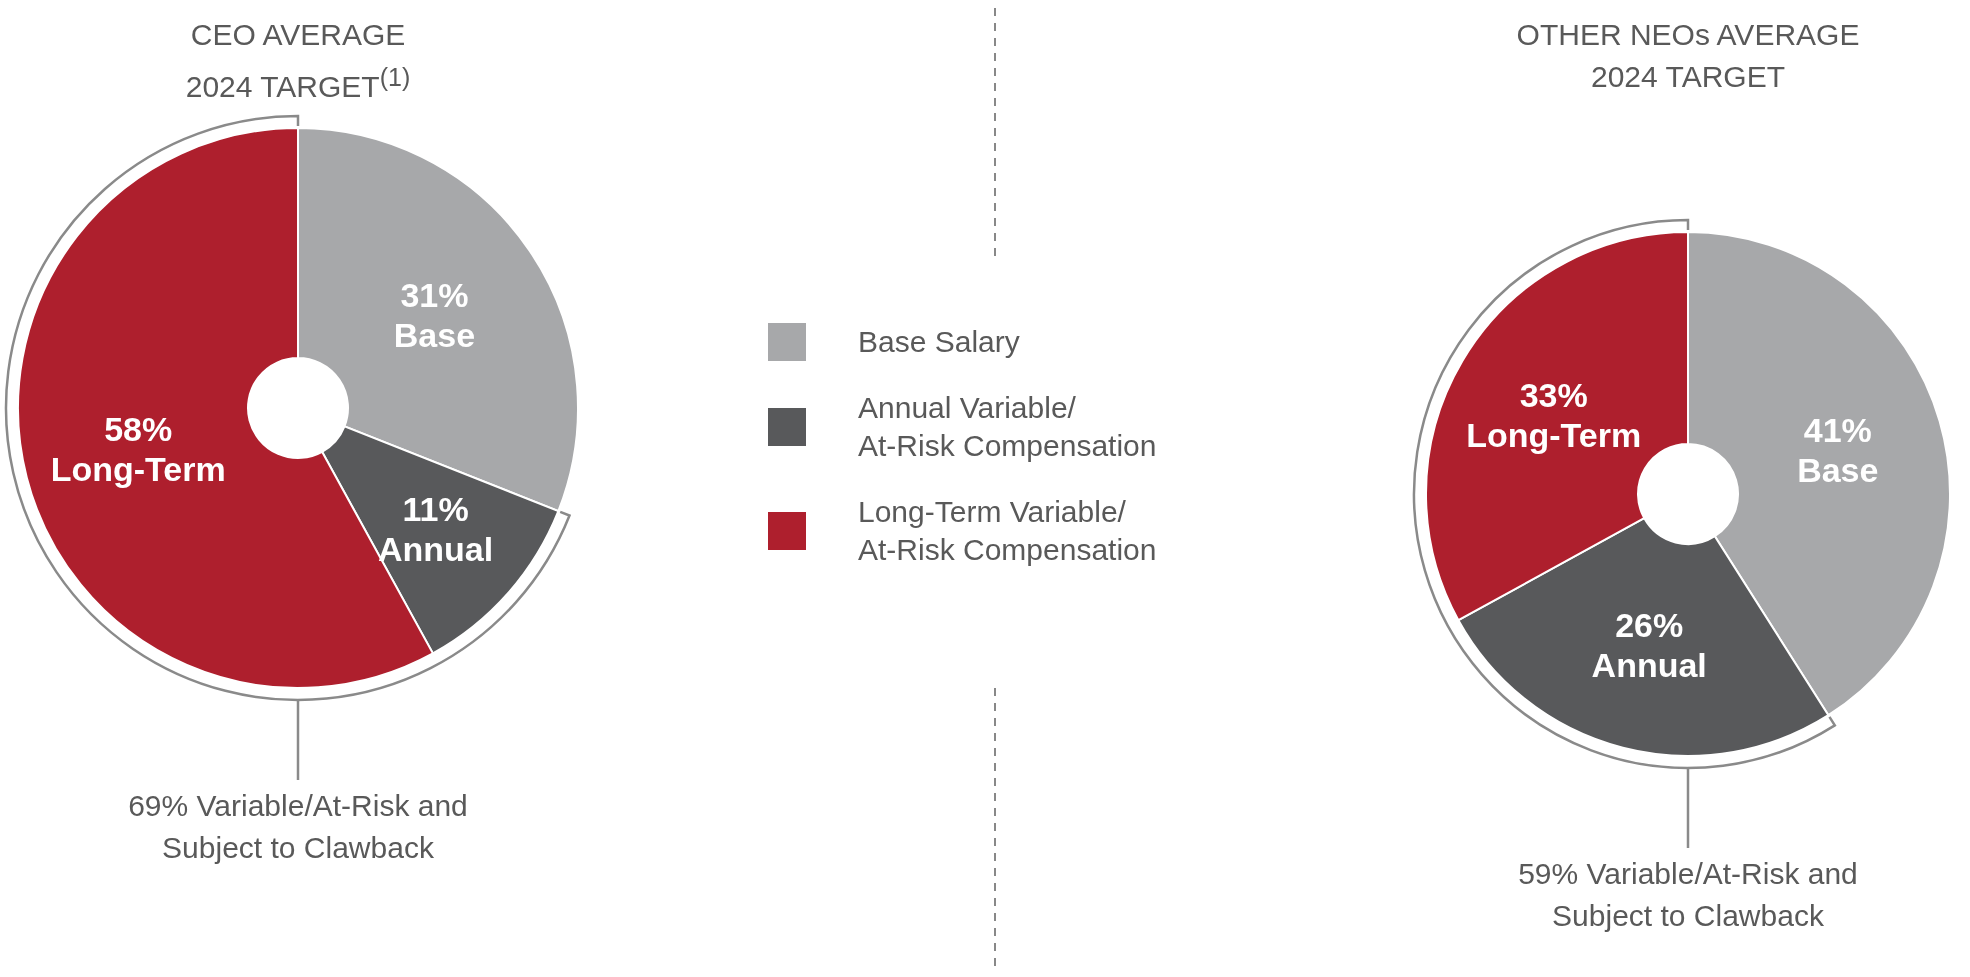  I want to click on data-label: 41% Base, so click(1838, 450).